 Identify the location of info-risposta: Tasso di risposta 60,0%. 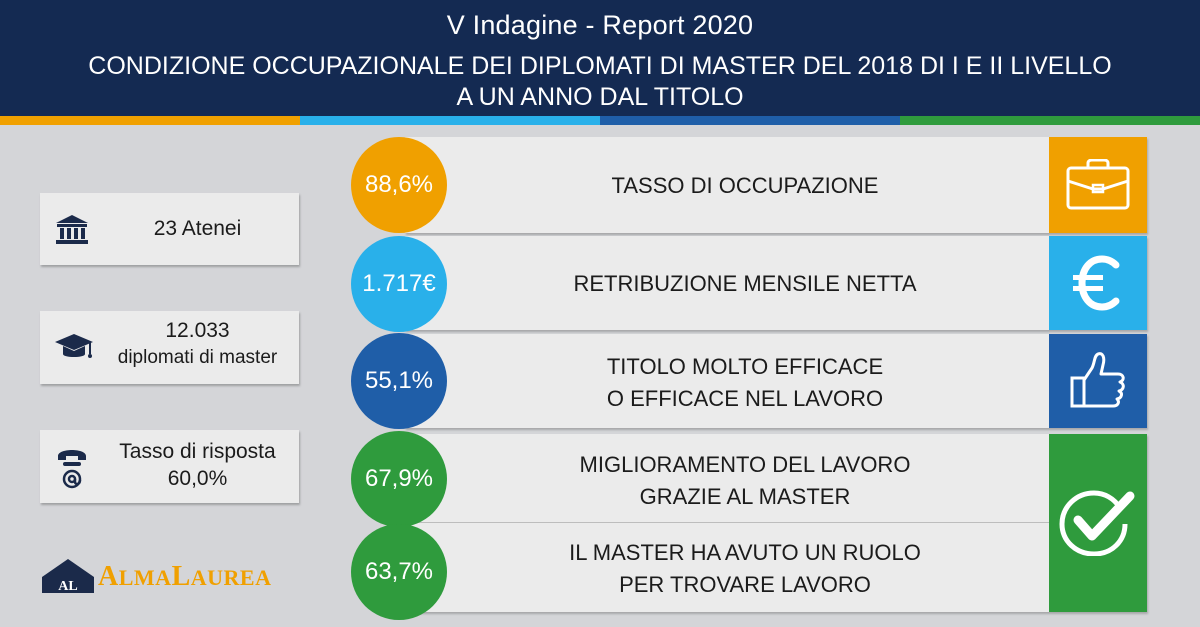
(169, 466).